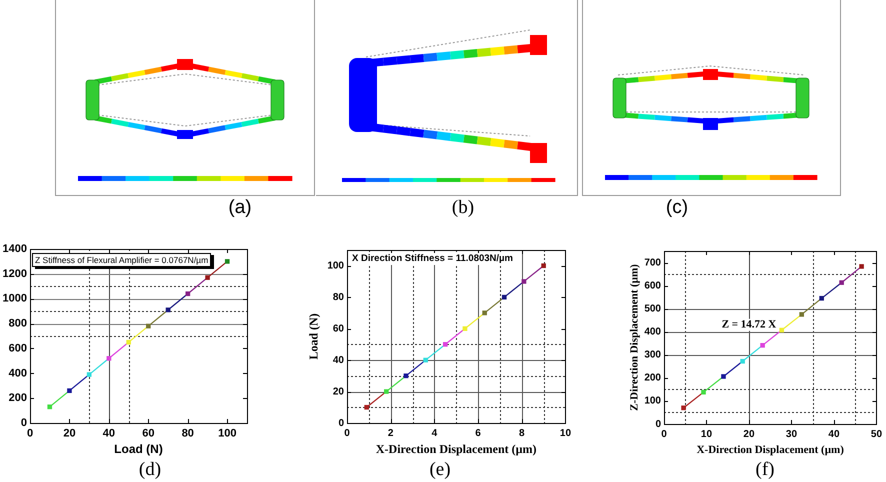 The image size is (886, 482). What do you see at coordinates (653, 308) in the screenshot?
I see `y-tick-label: 500` at bounding box center [653, 308].